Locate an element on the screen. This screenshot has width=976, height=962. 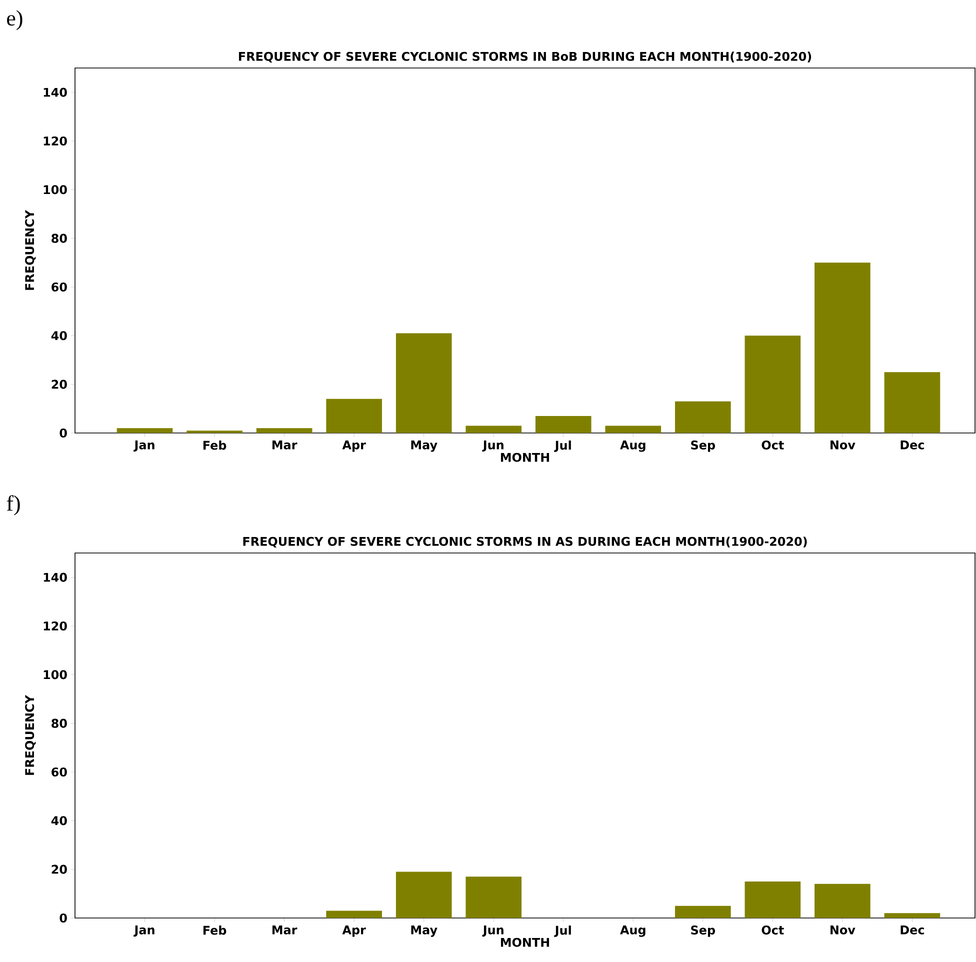
chart-title: FREQUENCY OF SEVERE CYCLONIC STORMS IN BoB DURING EACH MONTH(1900-2020) is located at coordinates (525, 57).